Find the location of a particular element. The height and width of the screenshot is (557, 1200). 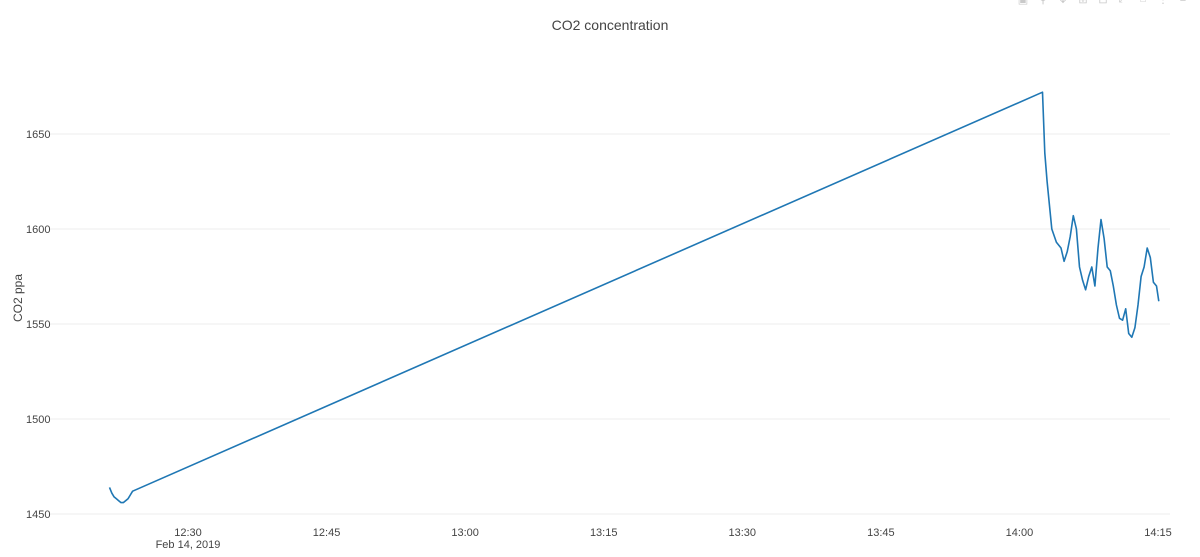

y-tick-label: 1600 is located at coordinates (38, 230).